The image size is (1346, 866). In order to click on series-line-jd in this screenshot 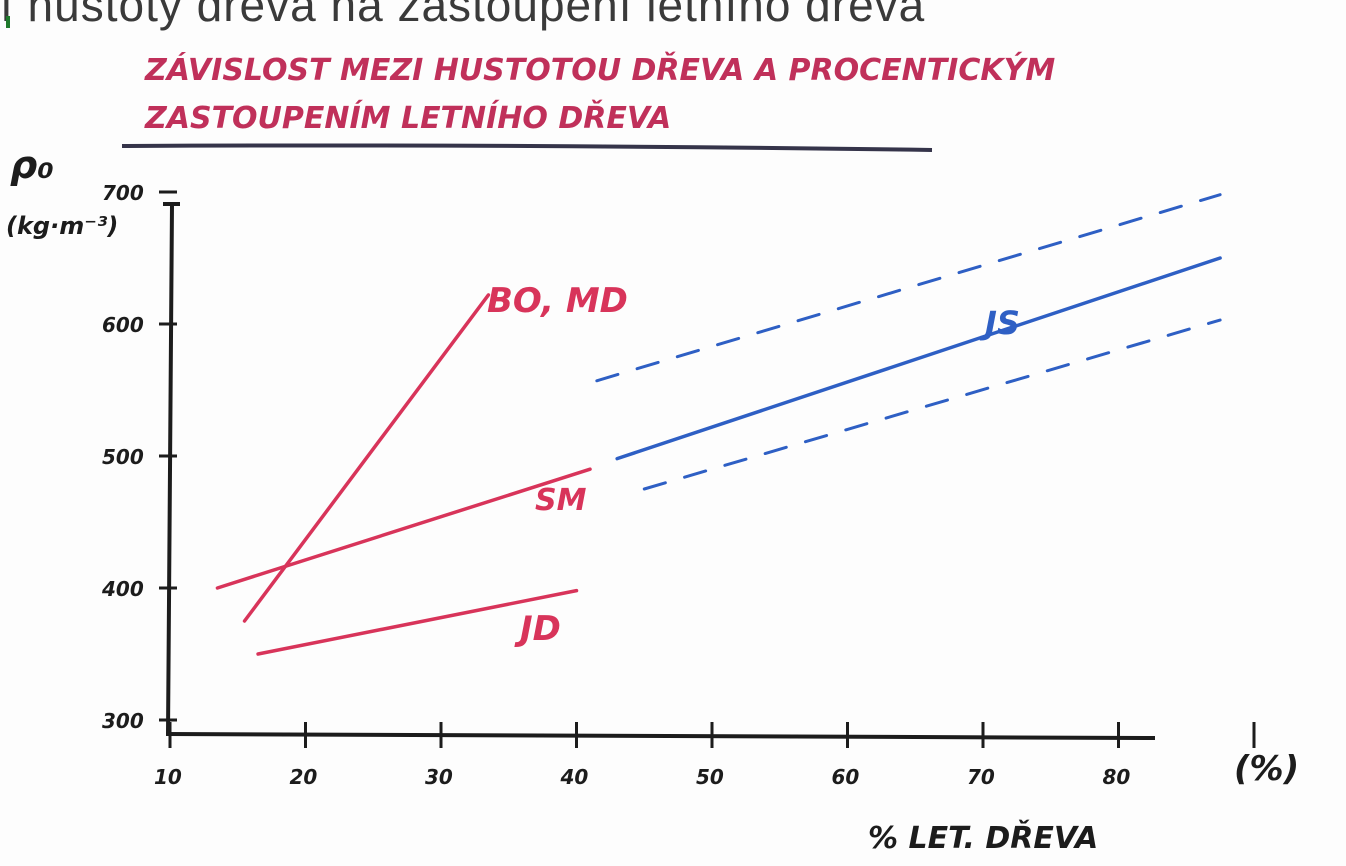, I will do `click(417, 622)`.